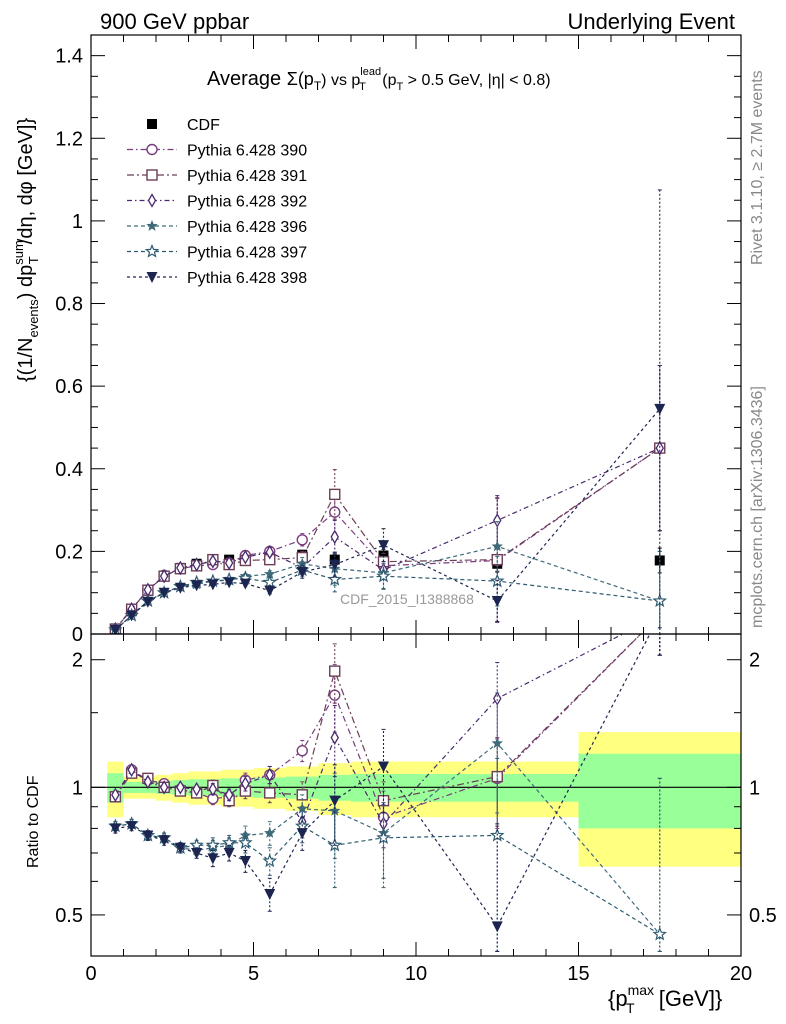 This screenshot has width=786, height=1024. Describe the element at coordinates (247, 278) in the screenshot. I see `legend-label-p398: Pythia 6.428 398` at that location.